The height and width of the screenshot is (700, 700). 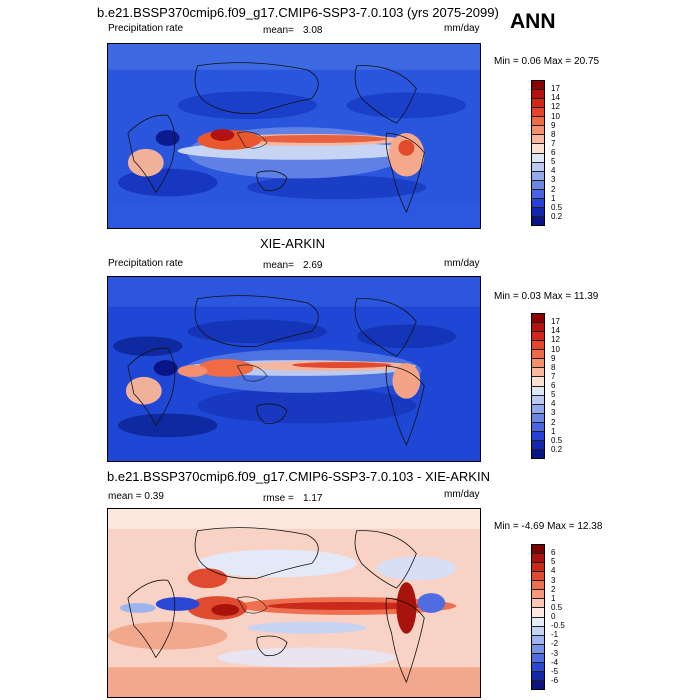 I want to click on panel3-min-max: Min = -4.69 Max = 12.38, so click(x=548, y=526).